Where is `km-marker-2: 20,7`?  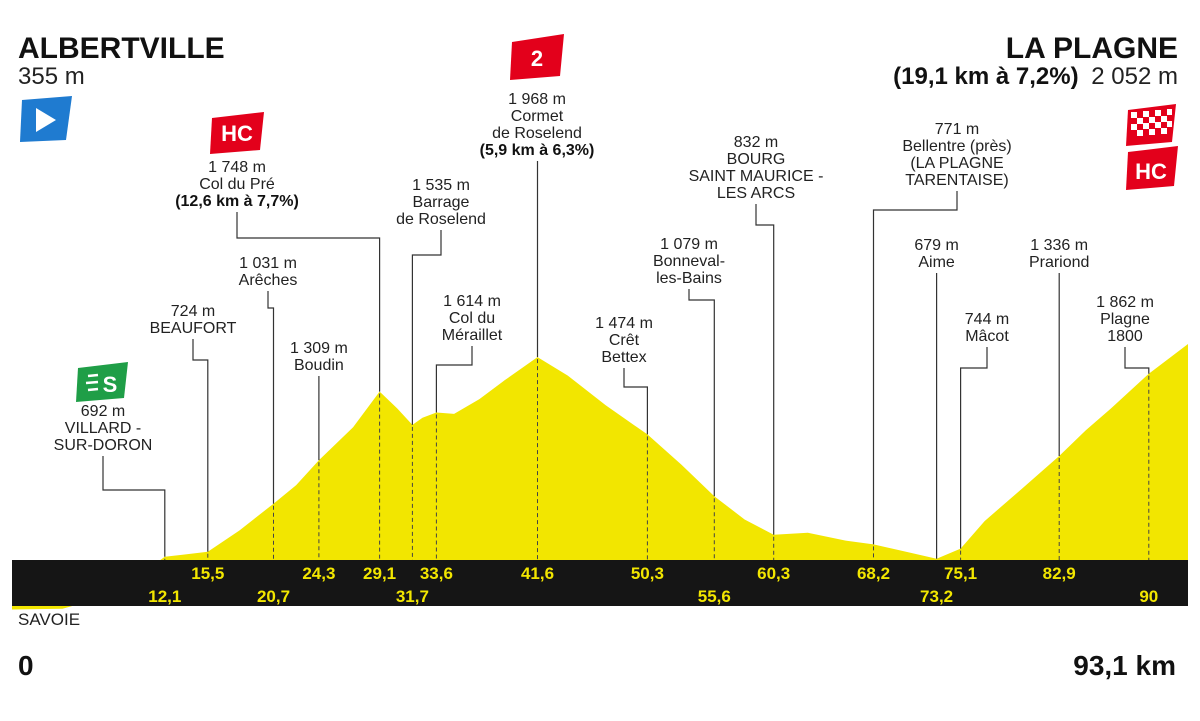
km-marker-2: 20,7 is located at coordinates (273, 596).